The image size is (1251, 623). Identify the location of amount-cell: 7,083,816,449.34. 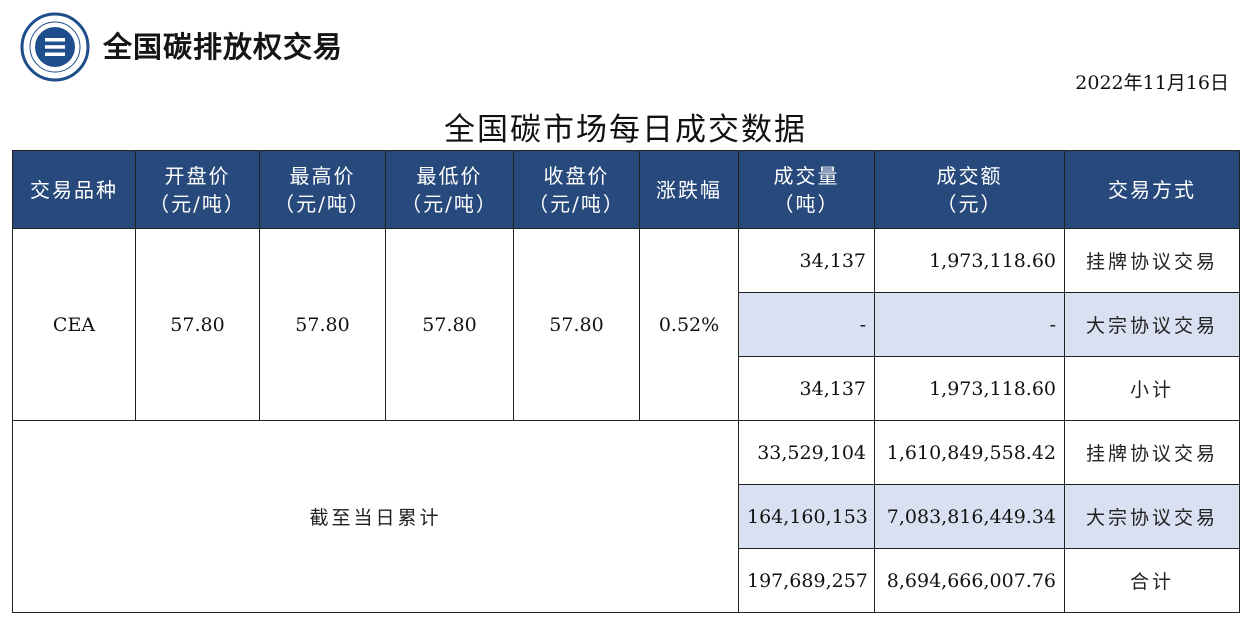
(969, 516).